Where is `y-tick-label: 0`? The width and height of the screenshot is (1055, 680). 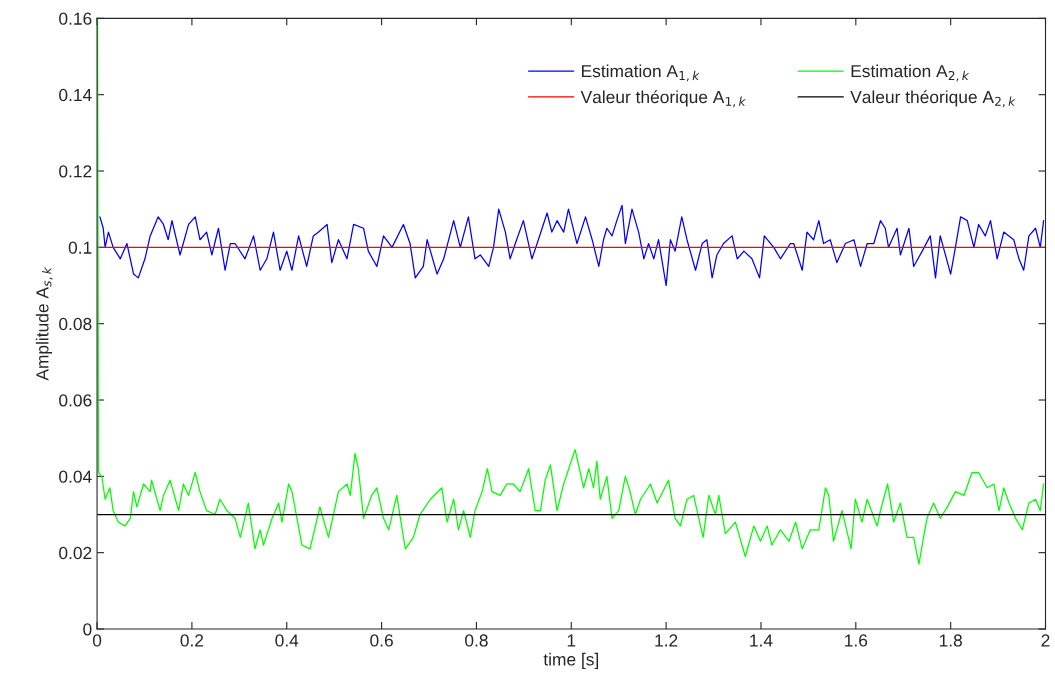 y-tick-label: 0 is located at coordinates (87, 629).